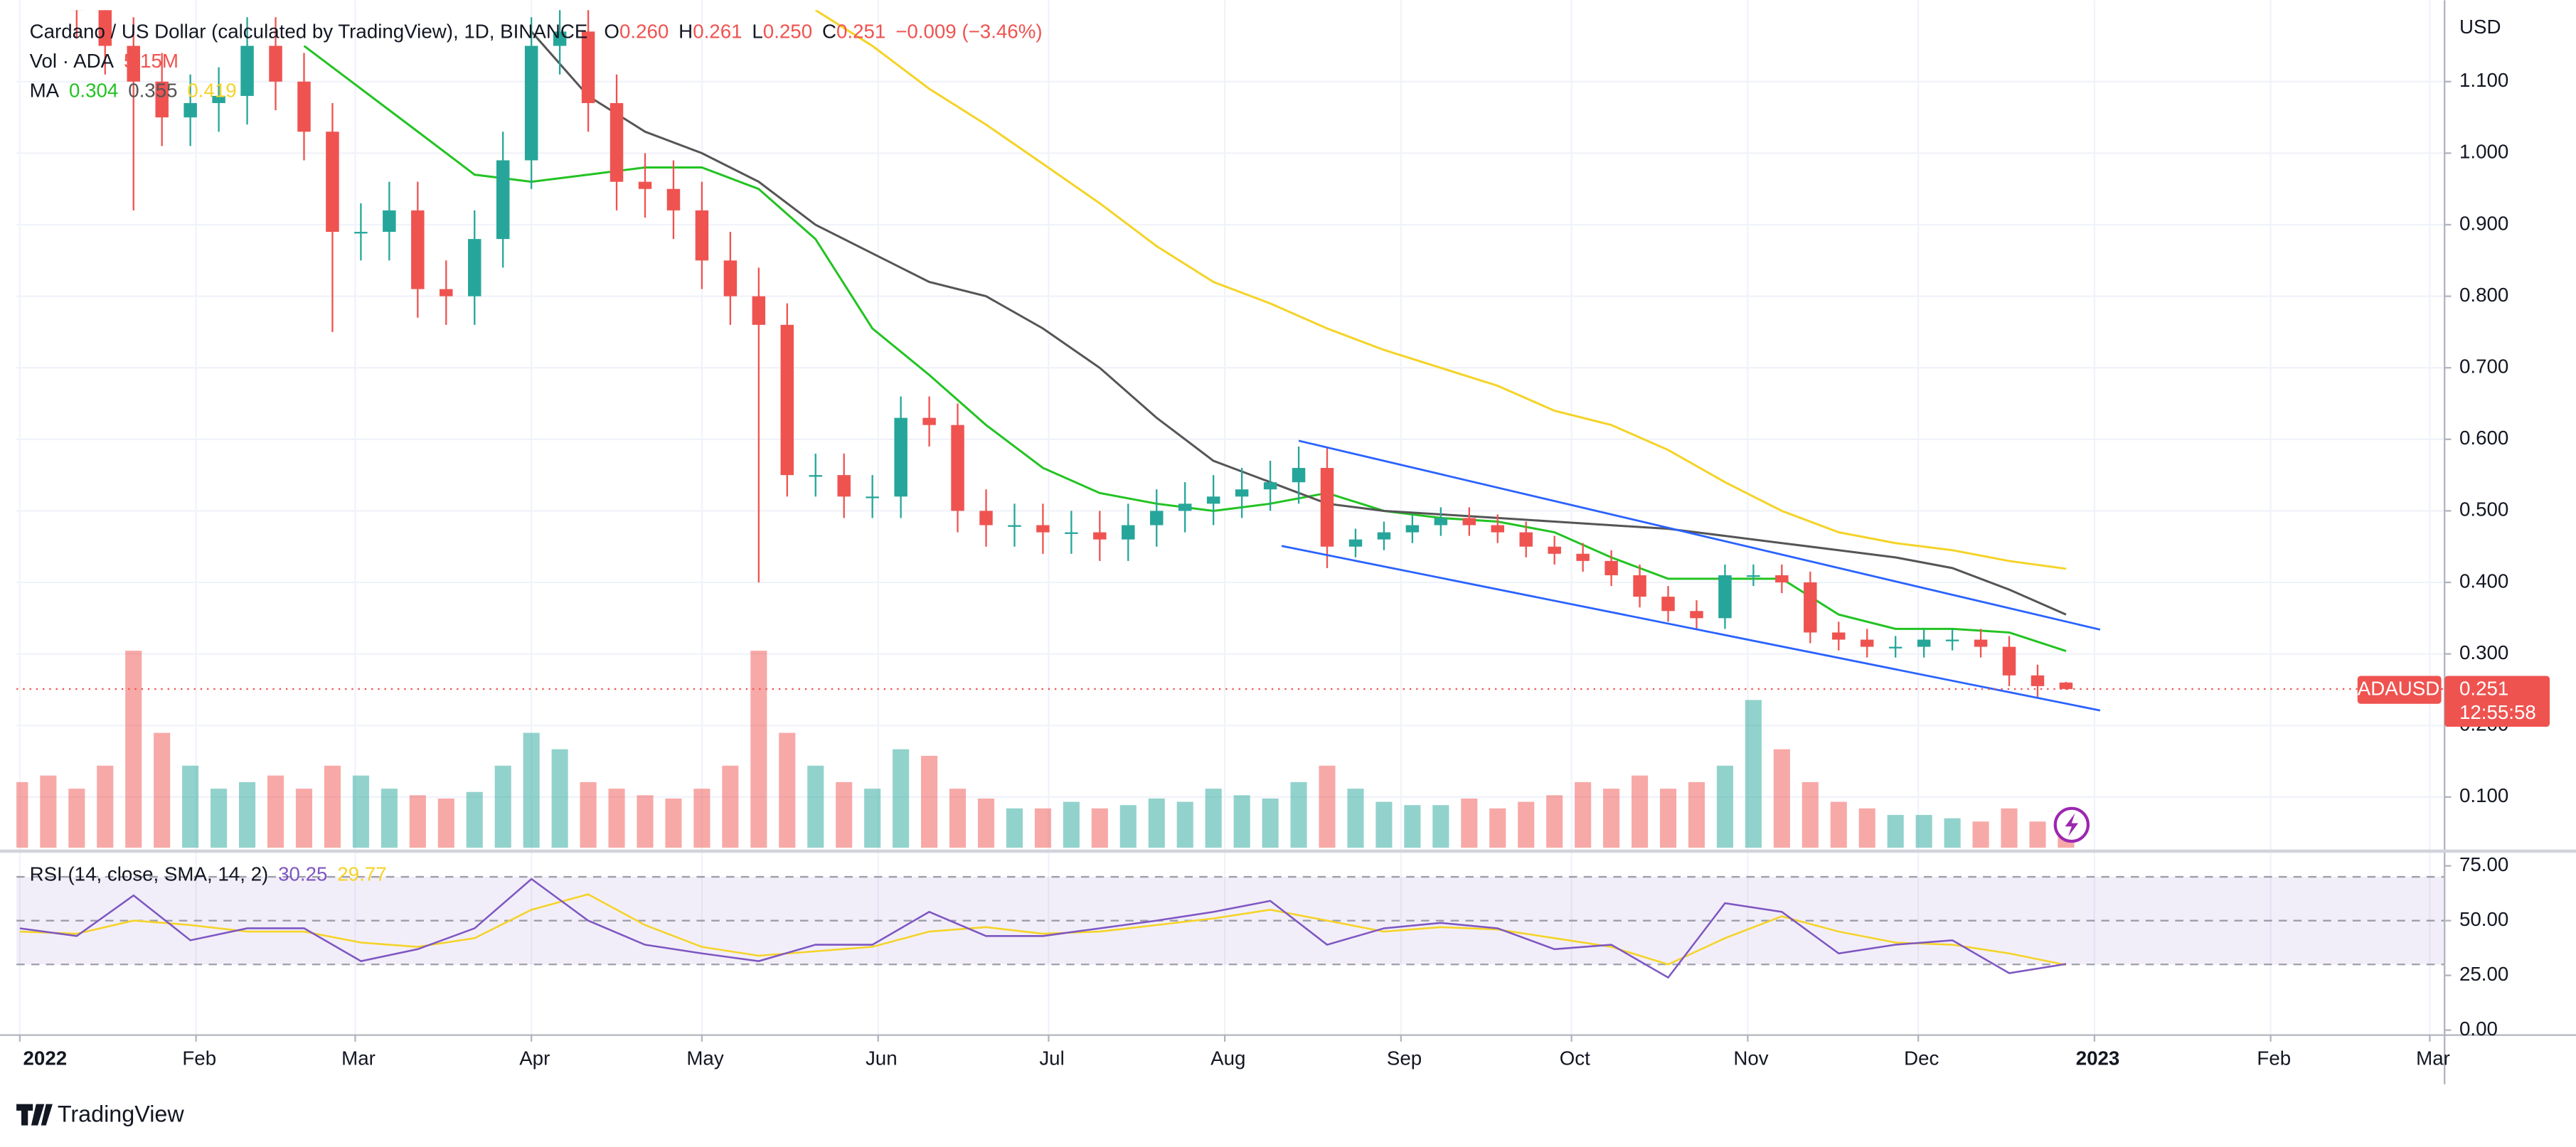 This screenshot has width=2576, height=1147. I want to click on readout-value: 0.250, so click(787, 32).